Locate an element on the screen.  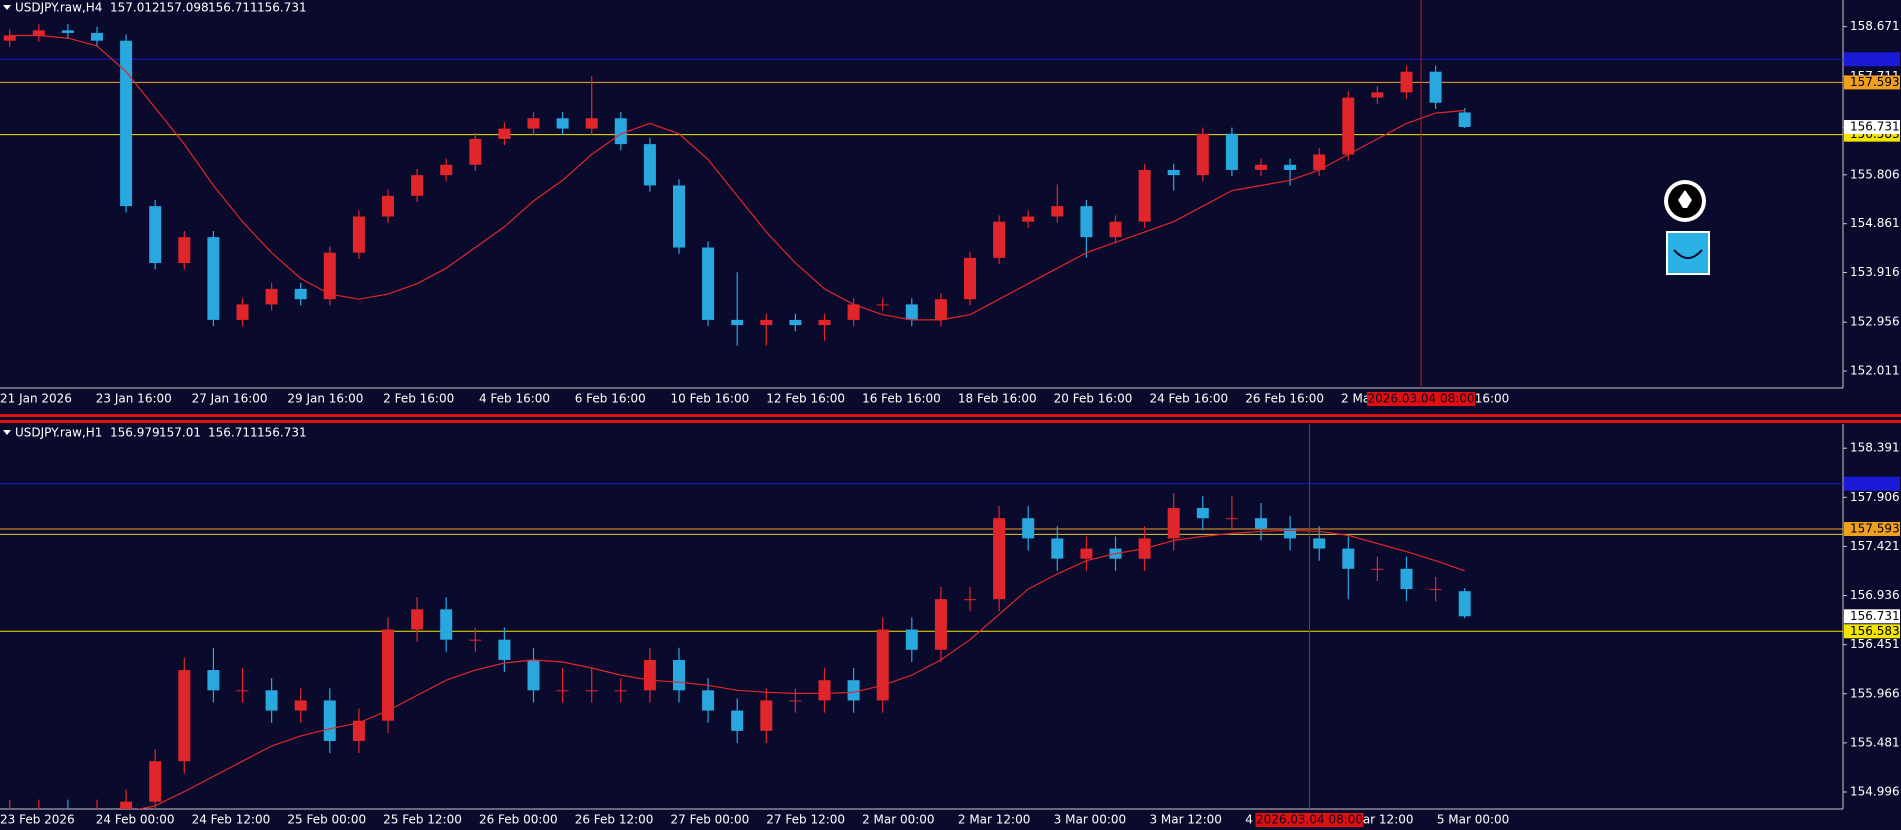
x-tick-label: 26 Feb 16:00 is located at coordinates (1284, 399).